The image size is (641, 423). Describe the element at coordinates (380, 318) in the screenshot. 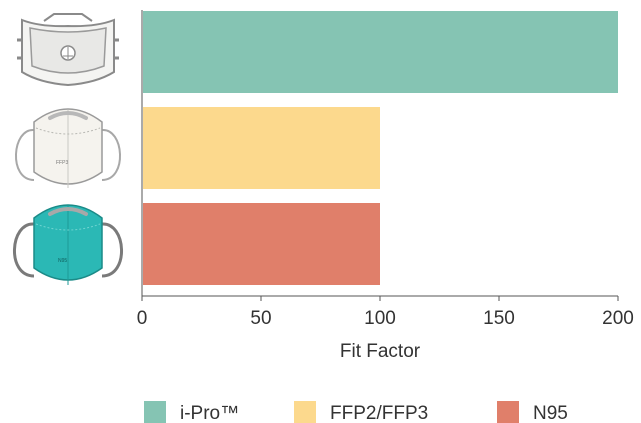

I see `x-tick-label-100: 100` at that location.